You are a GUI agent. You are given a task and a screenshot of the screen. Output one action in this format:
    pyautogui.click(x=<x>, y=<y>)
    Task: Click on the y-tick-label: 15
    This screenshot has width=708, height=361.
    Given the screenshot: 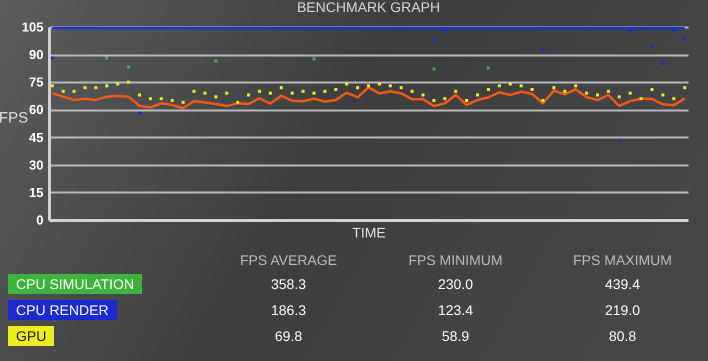 What is the action you would take?
    pyautogui.click(x=36, y=192)
    